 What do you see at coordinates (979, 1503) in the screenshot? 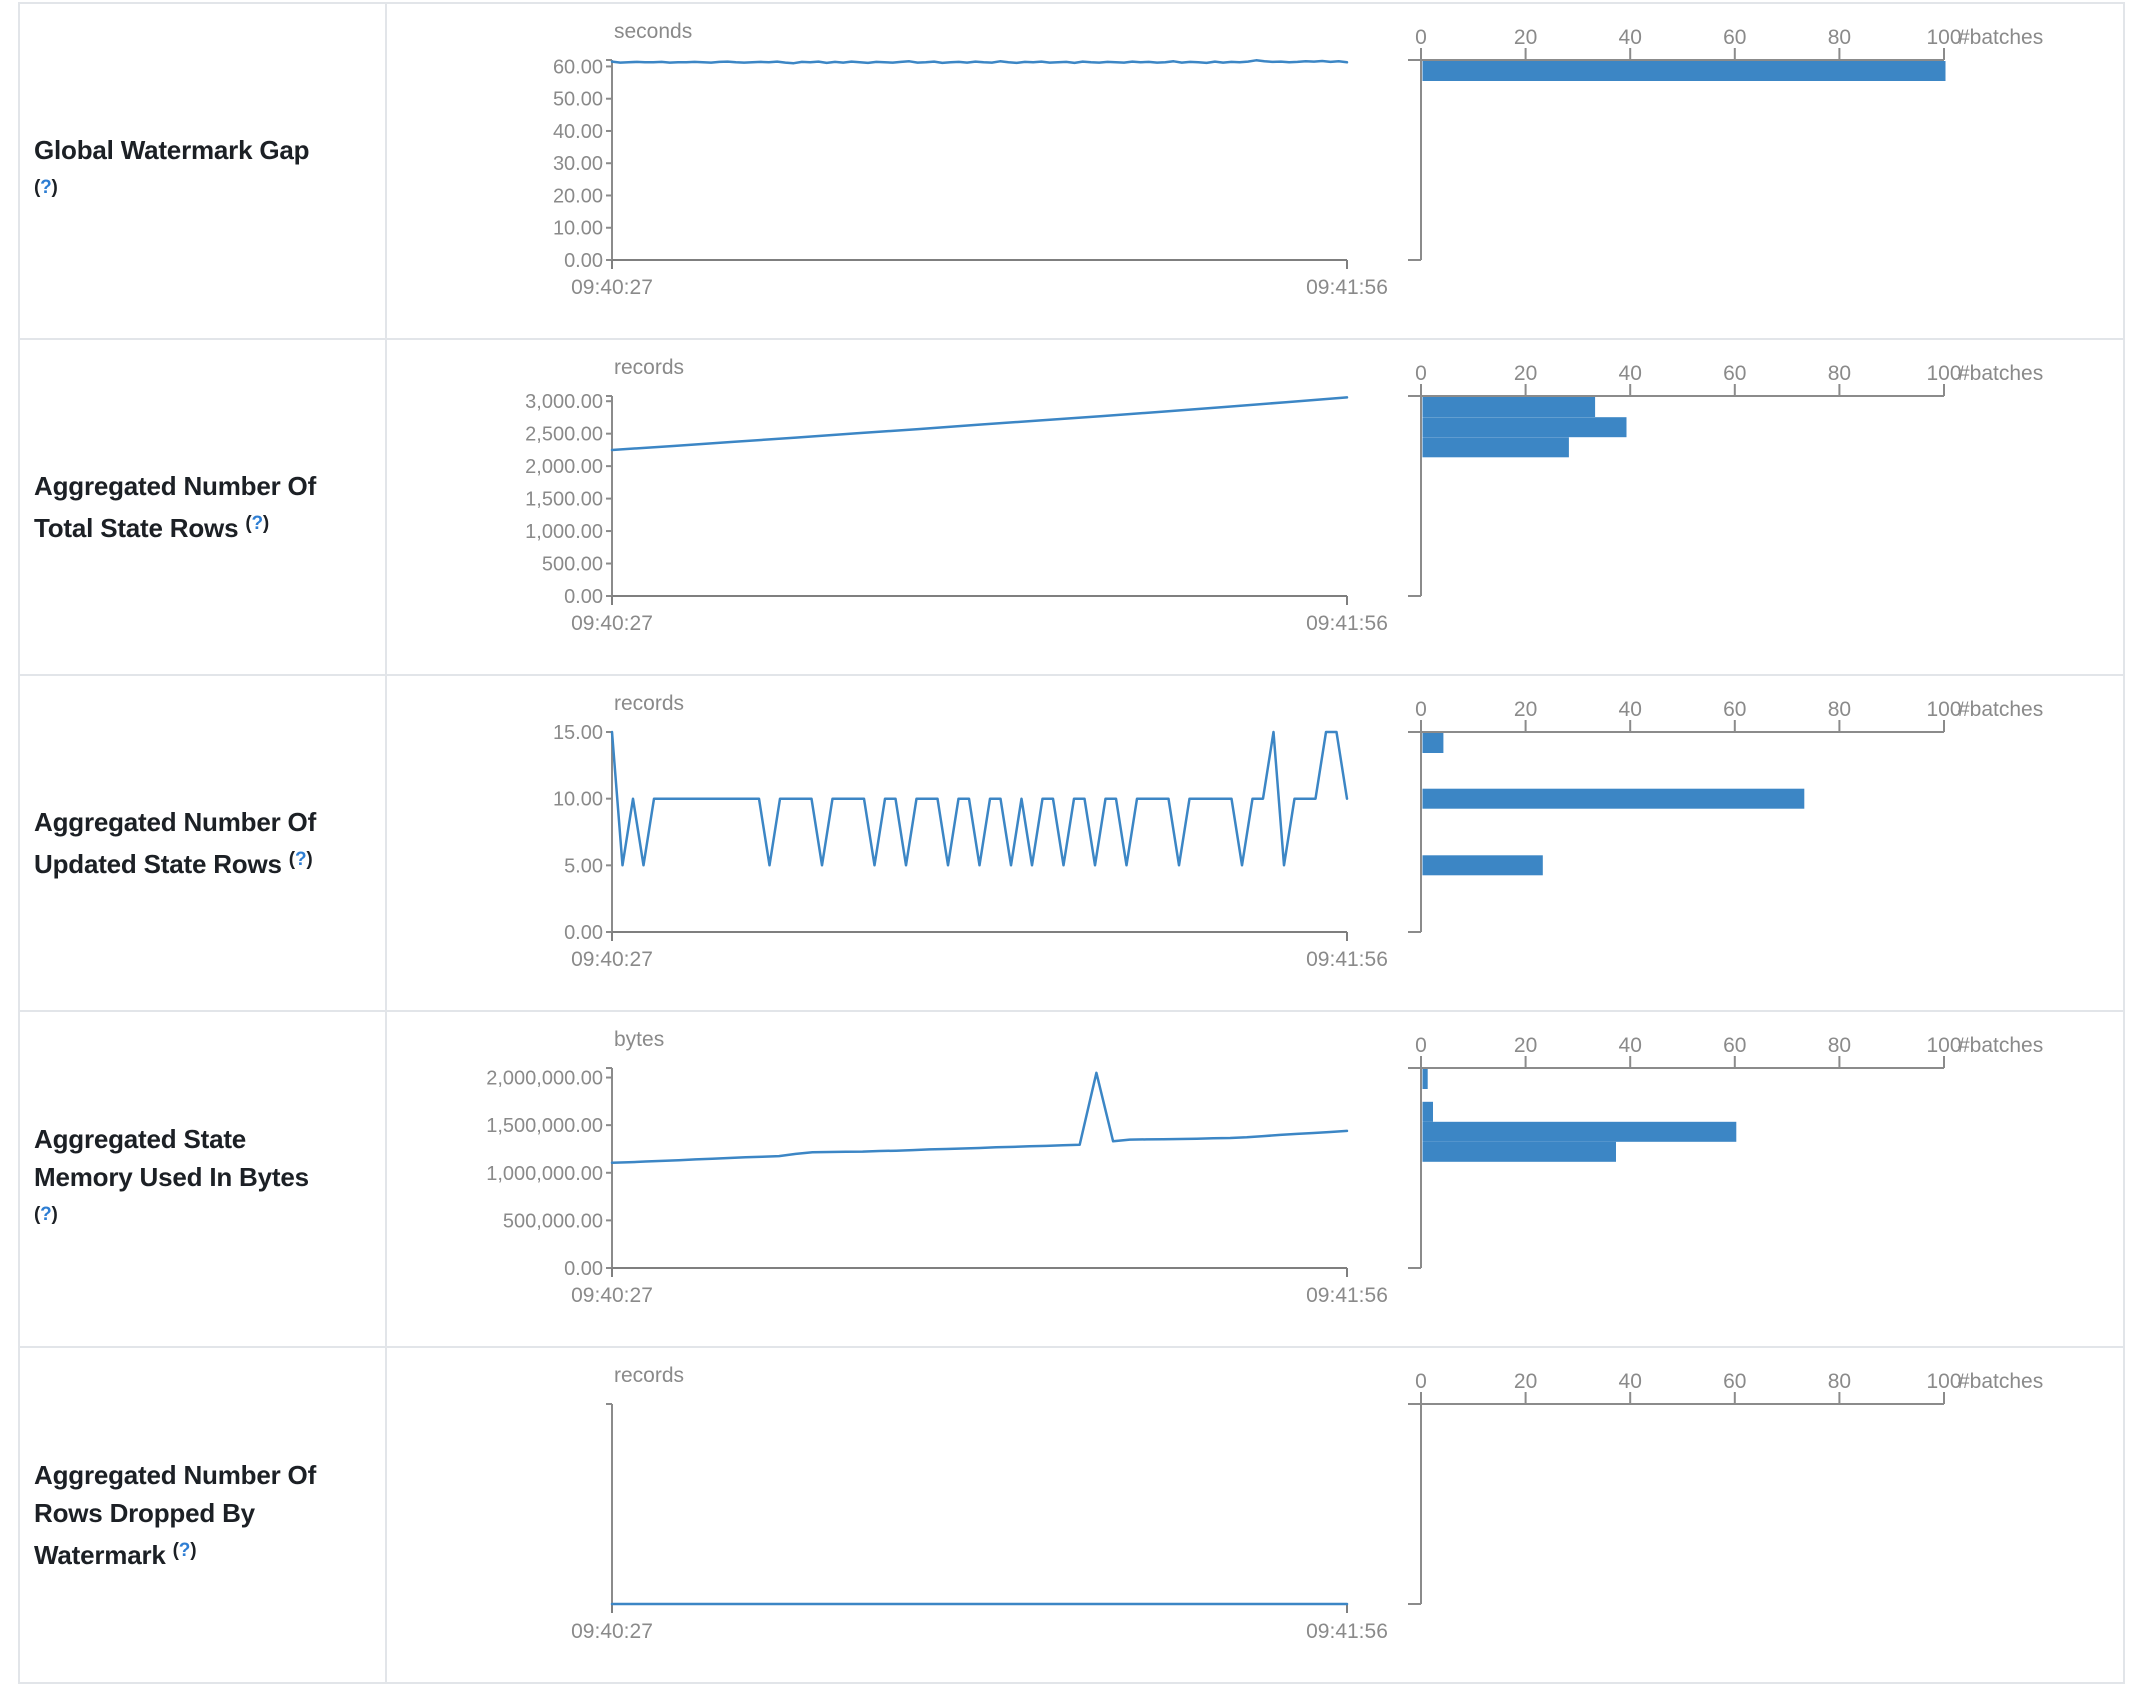
I see `timeline-chart-aggregated-number-of-rows-dropped-by-watermark: records 09:40:27 09:41:56` at bounding box center [979, 1503].